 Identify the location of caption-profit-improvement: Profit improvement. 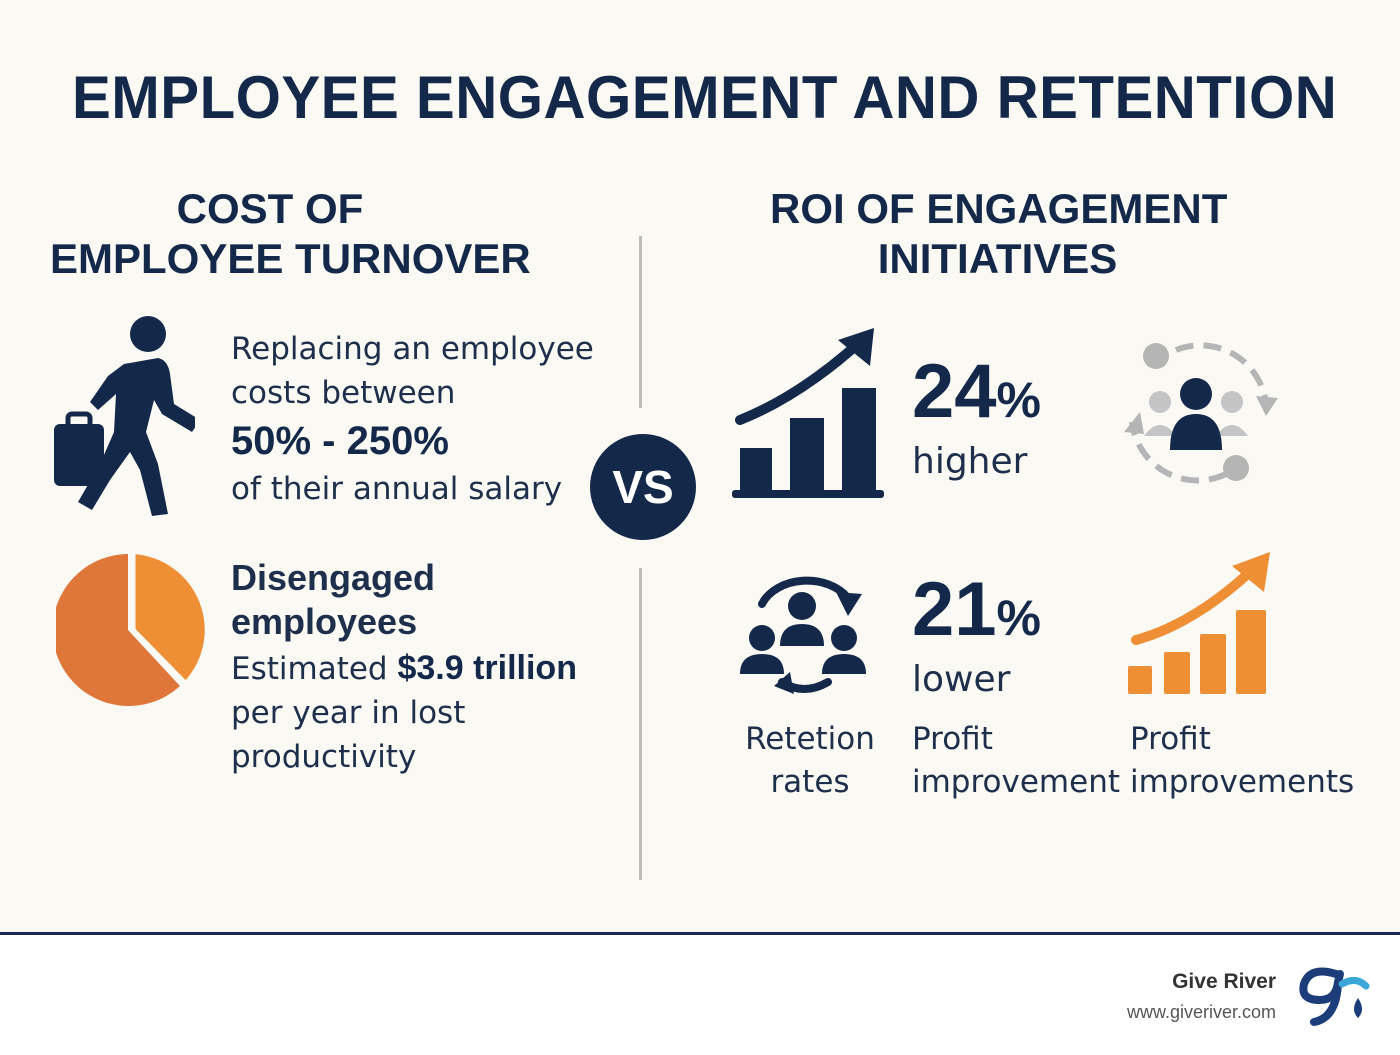
(1016, 761).